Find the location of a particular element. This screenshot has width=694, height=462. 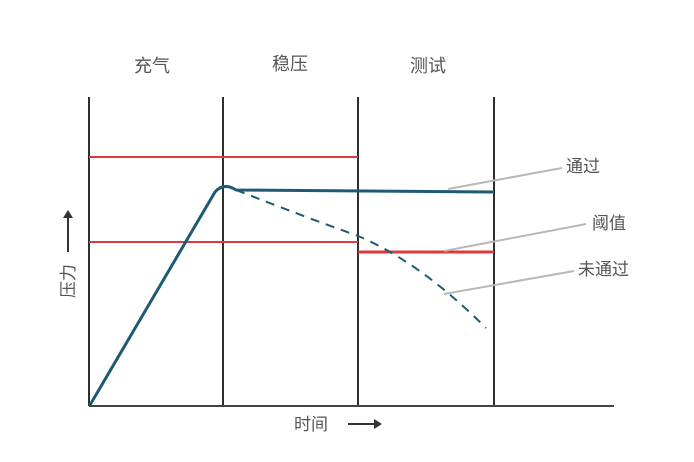

annotation-threshold: 阈值 is located at coordinates (609, 224).